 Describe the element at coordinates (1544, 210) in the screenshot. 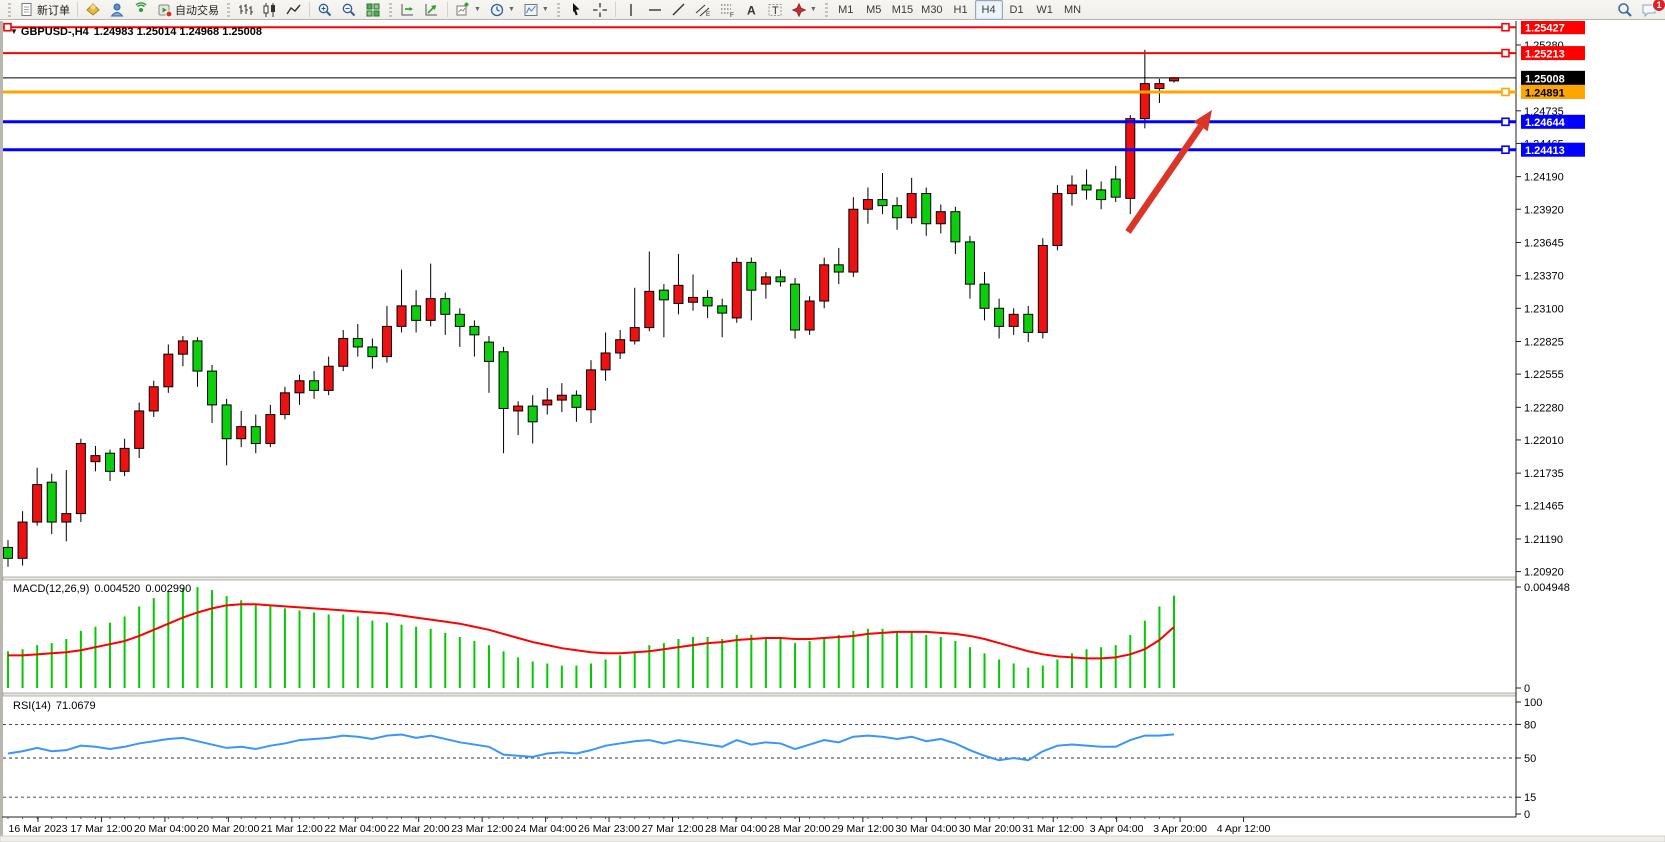

I see `svg-text: 1.23920` at that location.